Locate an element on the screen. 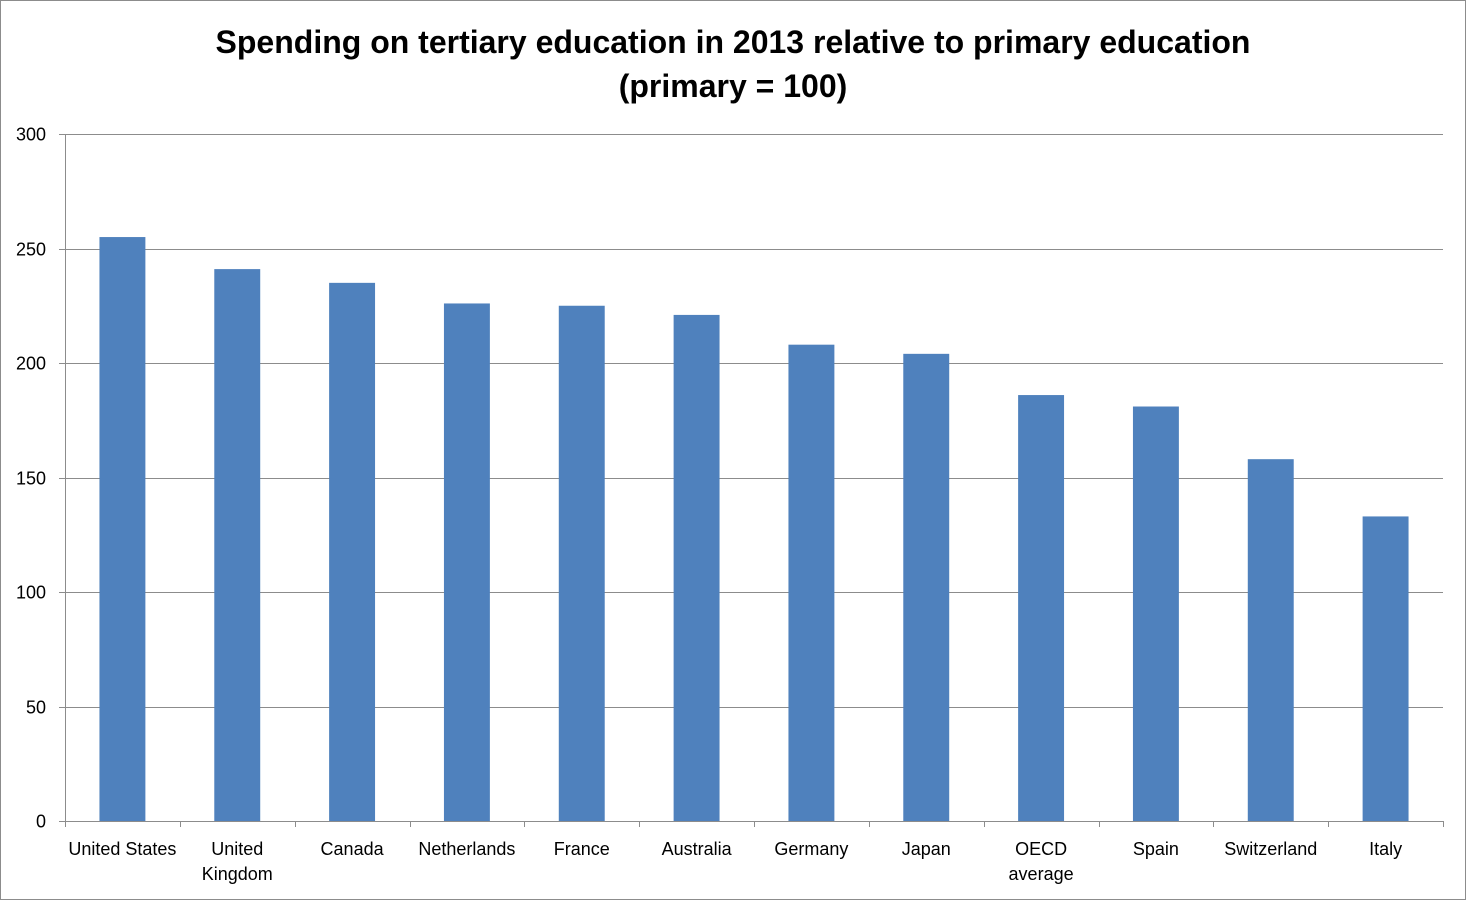  x-category-label: France is located at coordinates (582, 849).